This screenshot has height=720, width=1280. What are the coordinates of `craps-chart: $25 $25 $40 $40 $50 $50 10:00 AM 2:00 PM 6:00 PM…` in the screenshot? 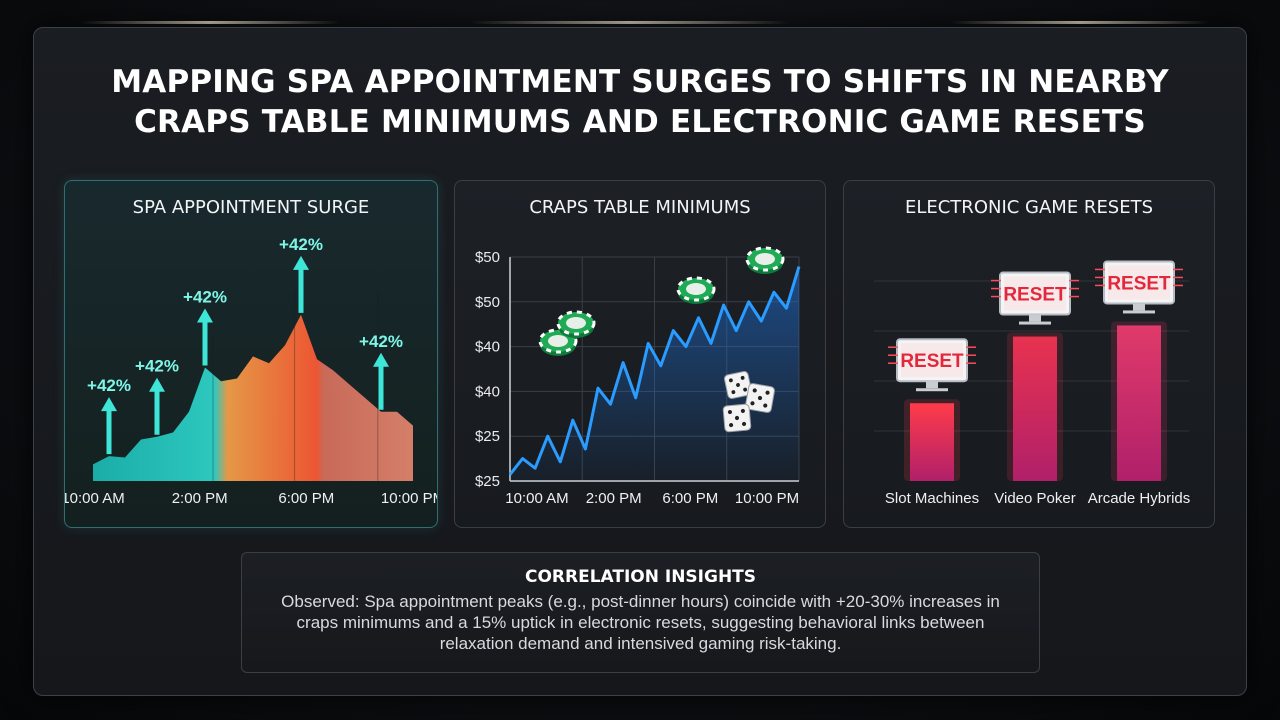 It's located at (638, 376).